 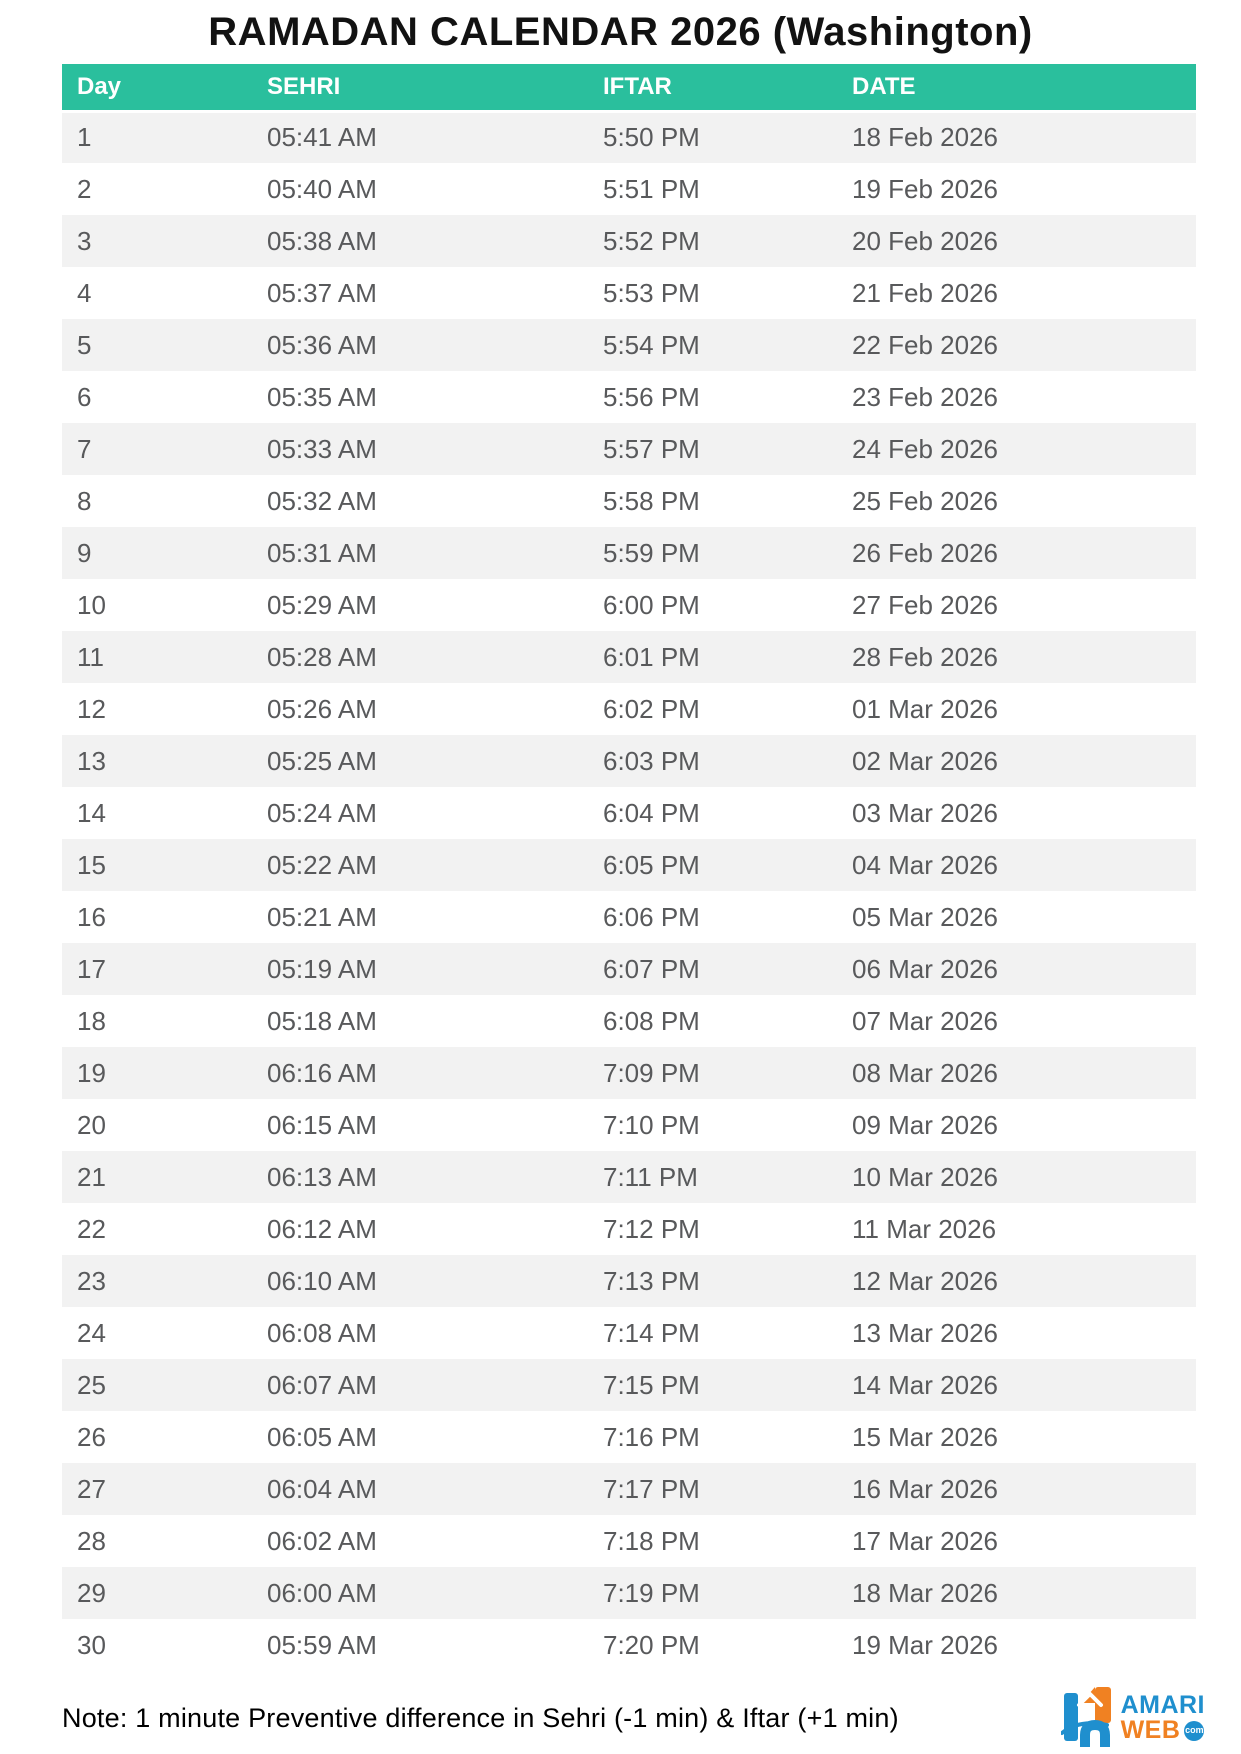 What do you see at coordinates (420, 1541) in the screenshot?
I see `sehri-cell: 06:02 AM` at bounding box center [420, 1541].